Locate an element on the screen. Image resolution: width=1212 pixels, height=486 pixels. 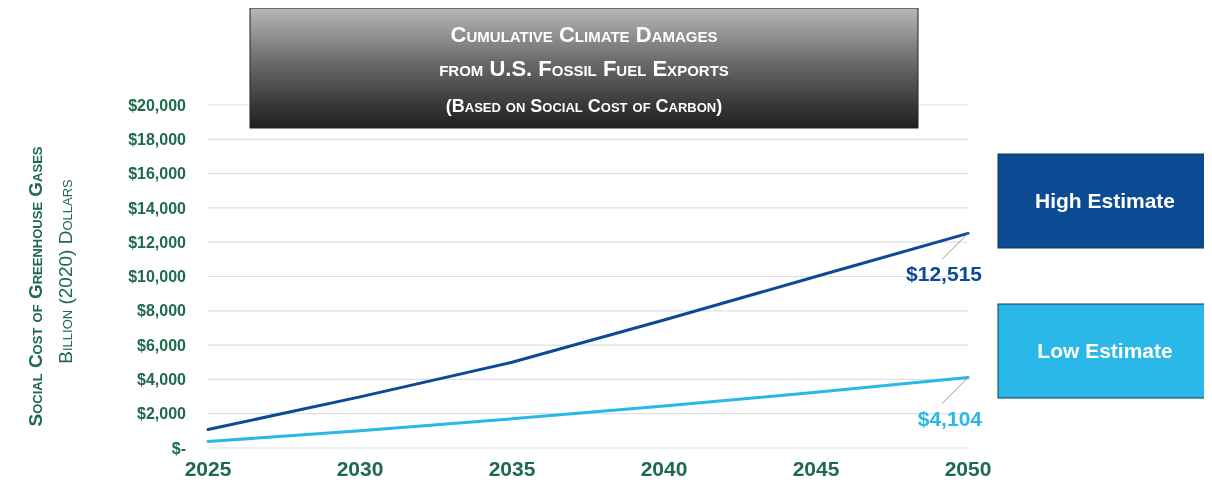
text: Low Estimate is located at coordinates (1105, 351).